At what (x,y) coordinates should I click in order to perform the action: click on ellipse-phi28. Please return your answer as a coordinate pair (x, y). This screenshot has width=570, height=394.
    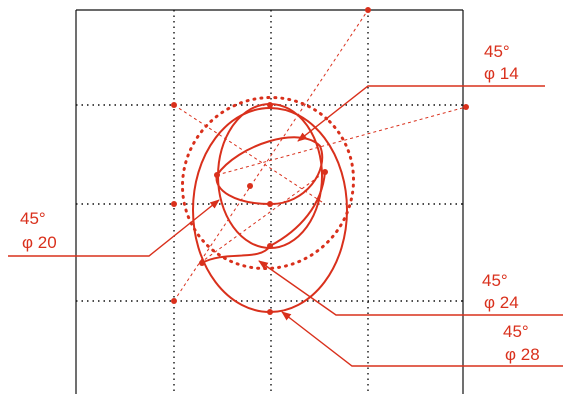
    Looking at the image, I should click on (270, 210).